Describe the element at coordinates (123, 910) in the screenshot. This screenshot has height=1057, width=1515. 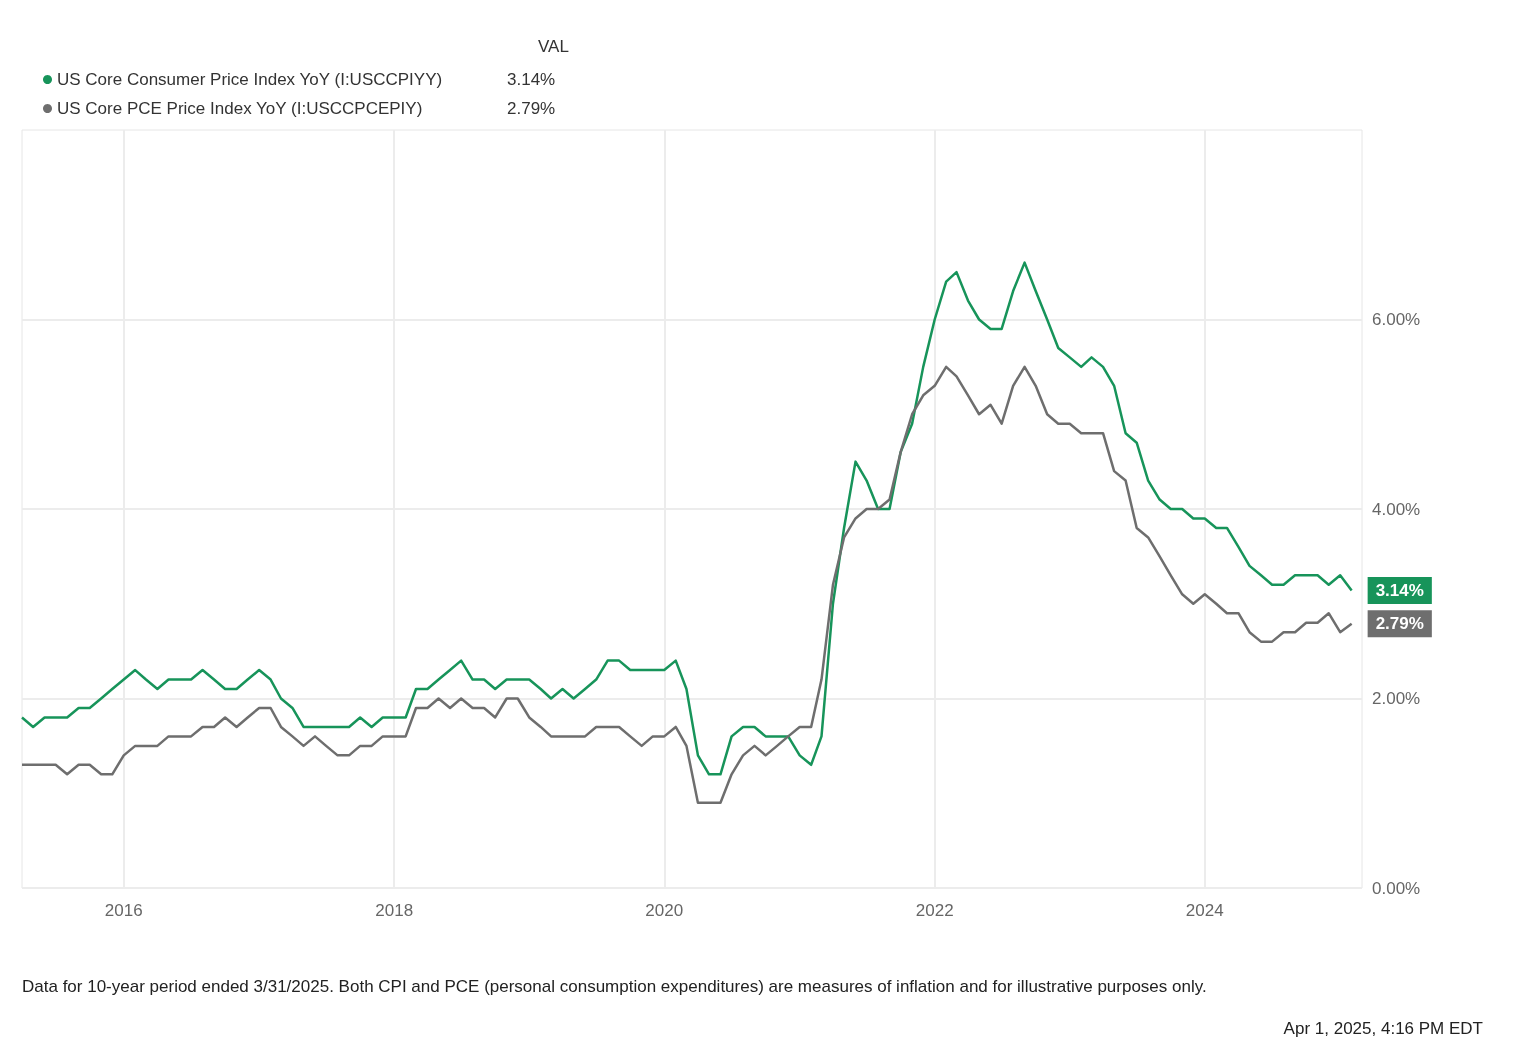
I see `x-tick-label: 2016` at that location.